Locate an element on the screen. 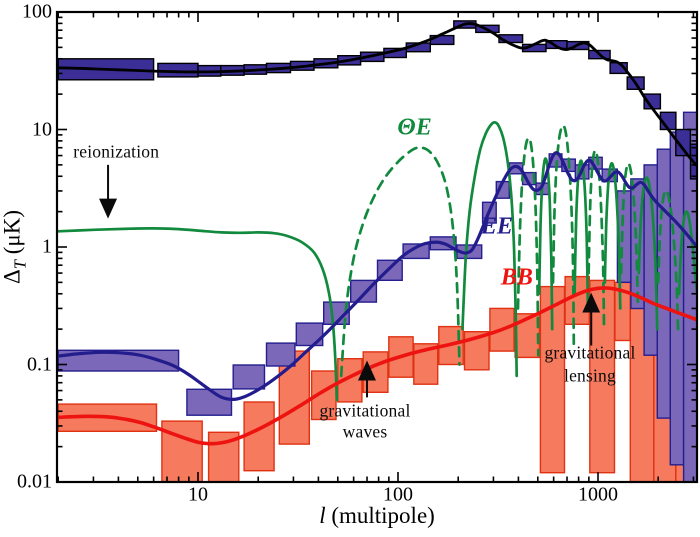  gravitational-waves-annotation-line1: gravitational is located at coordinates (365, 410).